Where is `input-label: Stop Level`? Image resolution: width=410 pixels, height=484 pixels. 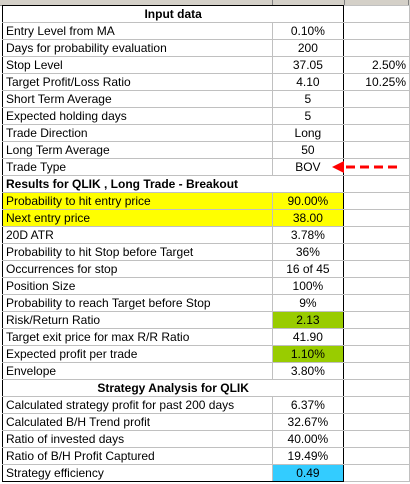
input-label: Stop Level is located at coordinates (137, 65).